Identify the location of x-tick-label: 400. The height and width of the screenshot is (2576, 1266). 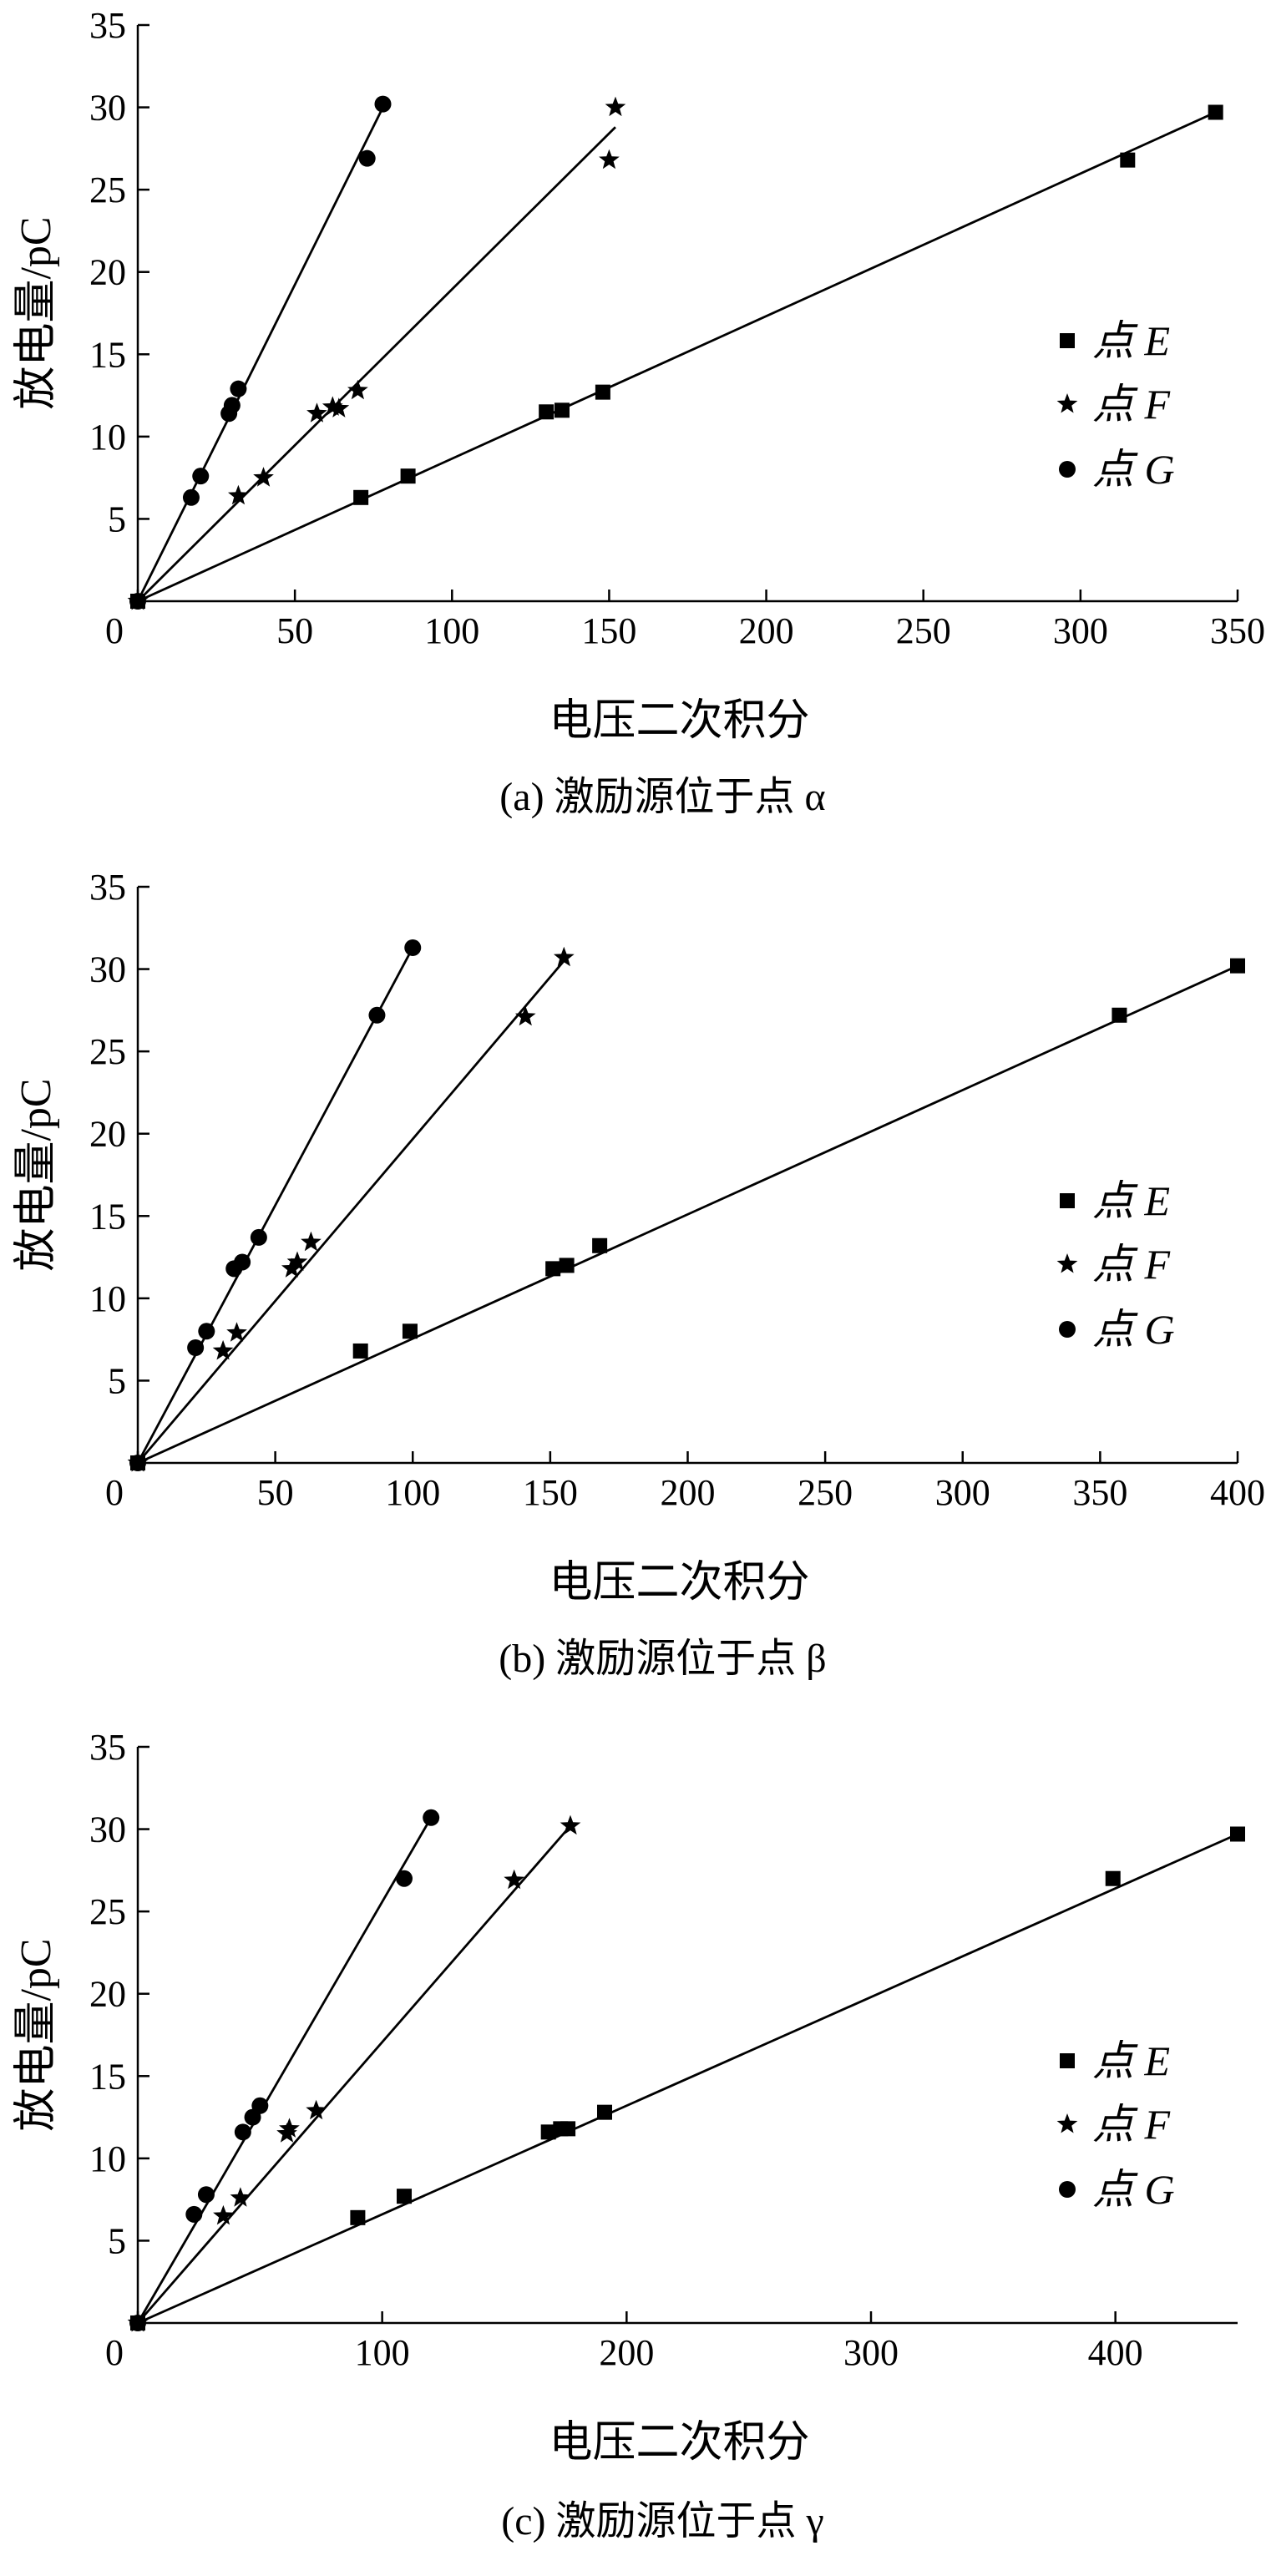
(1237, 1492).